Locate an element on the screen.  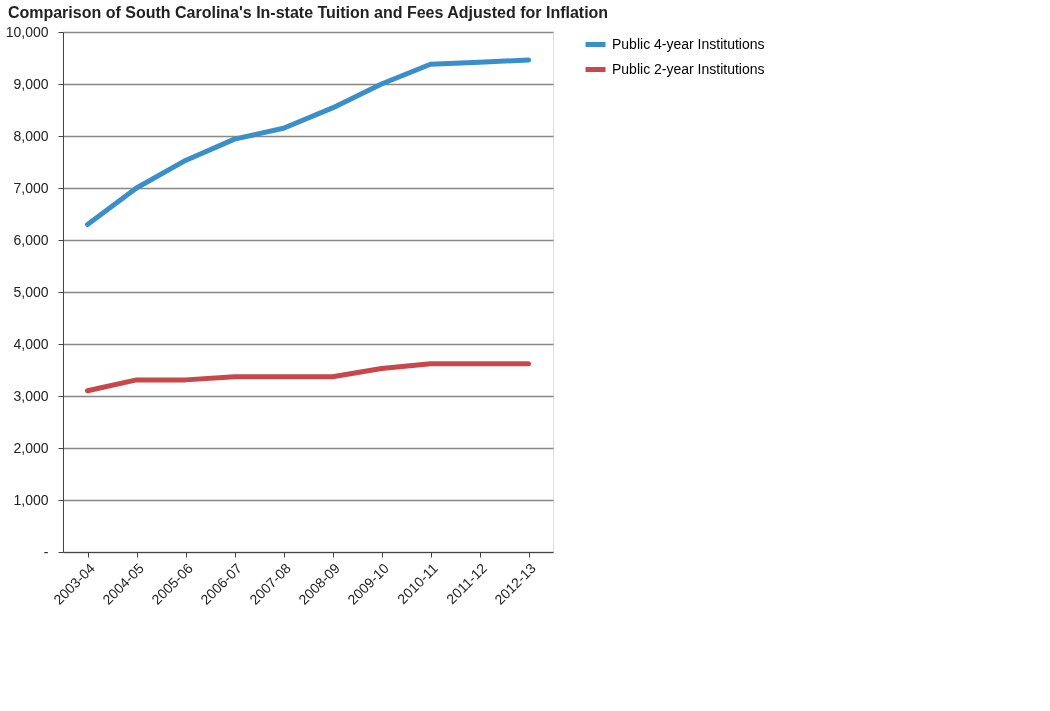
y-tick-label: 8,000 is located at coordinates (31, 135).